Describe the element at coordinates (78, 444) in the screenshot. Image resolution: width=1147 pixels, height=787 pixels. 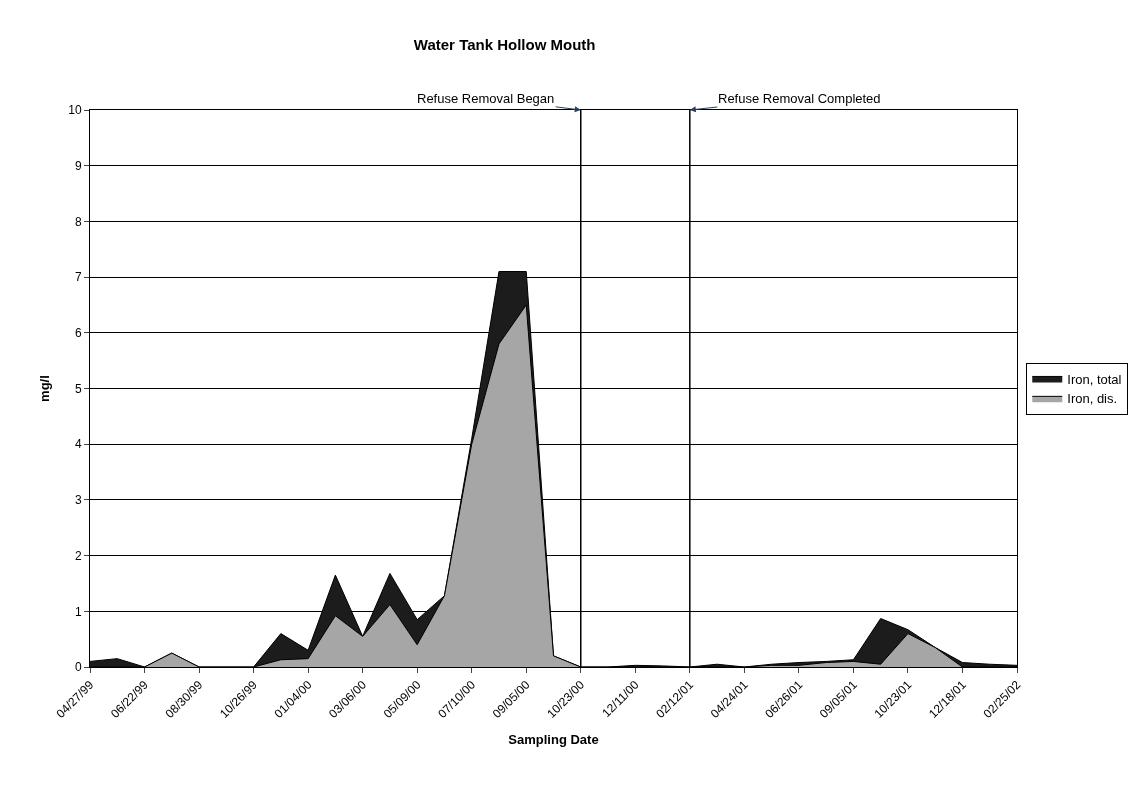
I see `y-tick-label: 4` at that location.